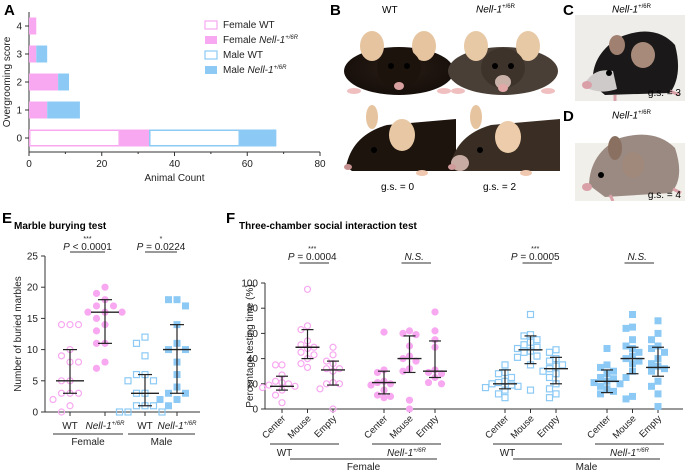 The height and width of the screenshot is (472, 685). What do you see at coordinates (88, 442) in the screenshot?
I see `sex-group-label: Female` at bounding box center [88, 442].